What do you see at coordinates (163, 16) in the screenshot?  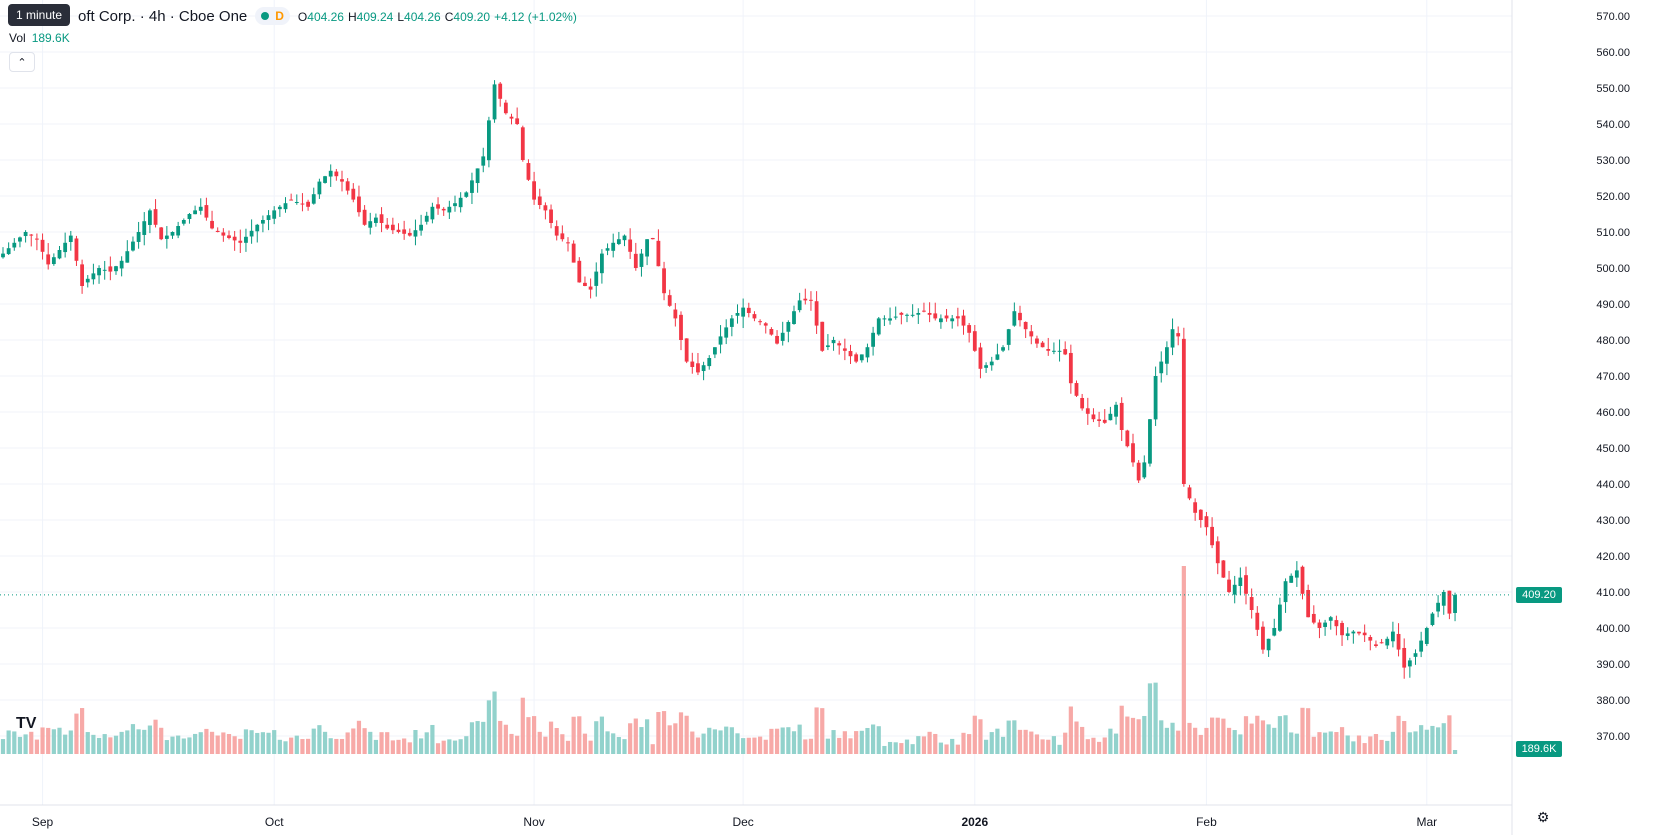 I see `symbol-title: oft Corp. · 4h · Cboe One` at bounding box center [163, 16].